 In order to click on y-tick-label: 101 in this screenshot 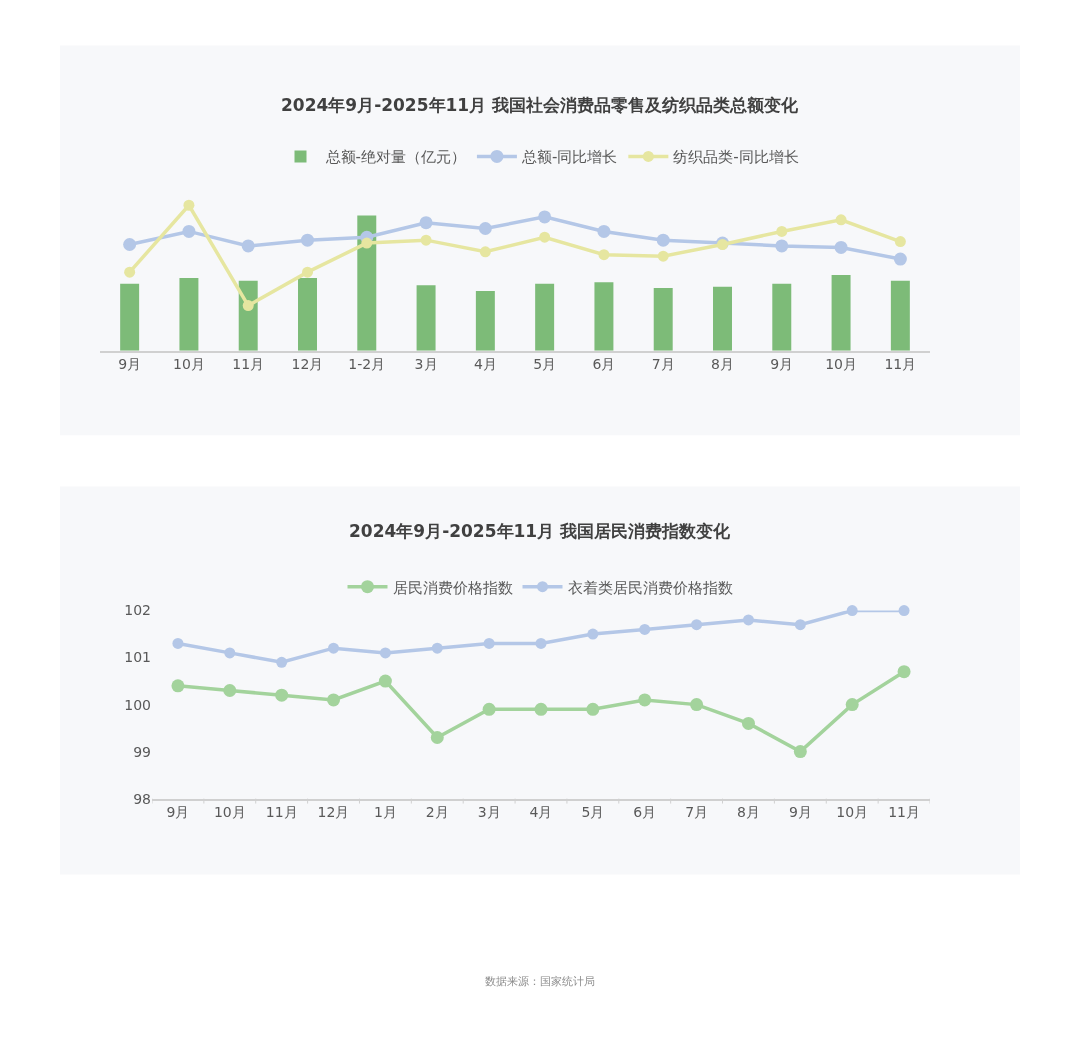, I will do `click(137, 657)`.